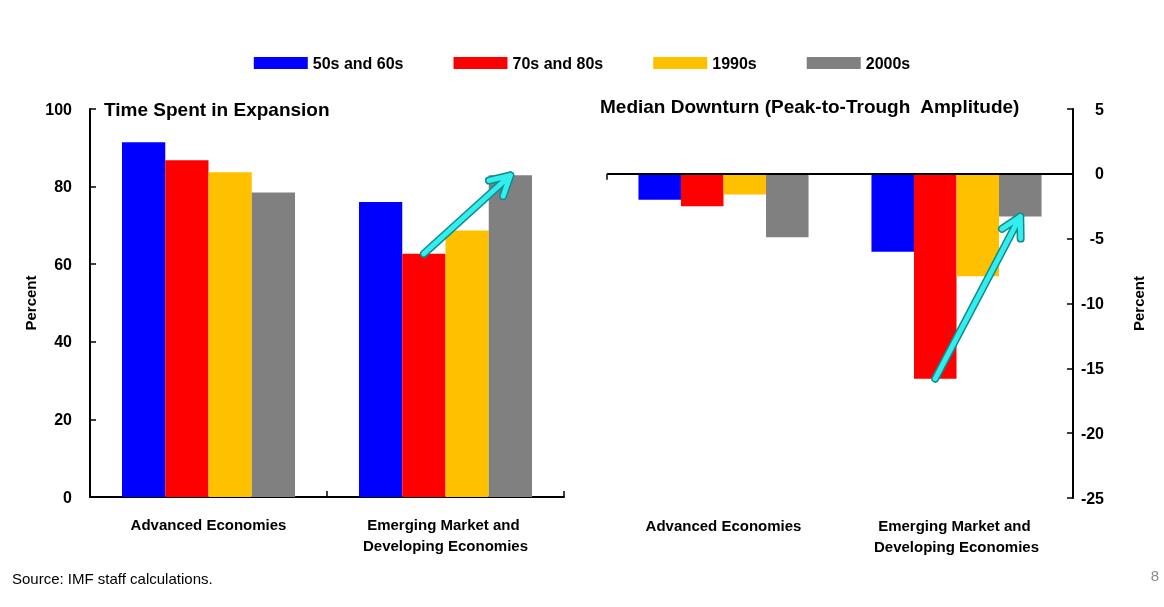 The width and height of the screenshot is (1164, 607). Describe the element at coordinates (734, 63) in the screenshot. I see `legend-label: 1990s` at that location.